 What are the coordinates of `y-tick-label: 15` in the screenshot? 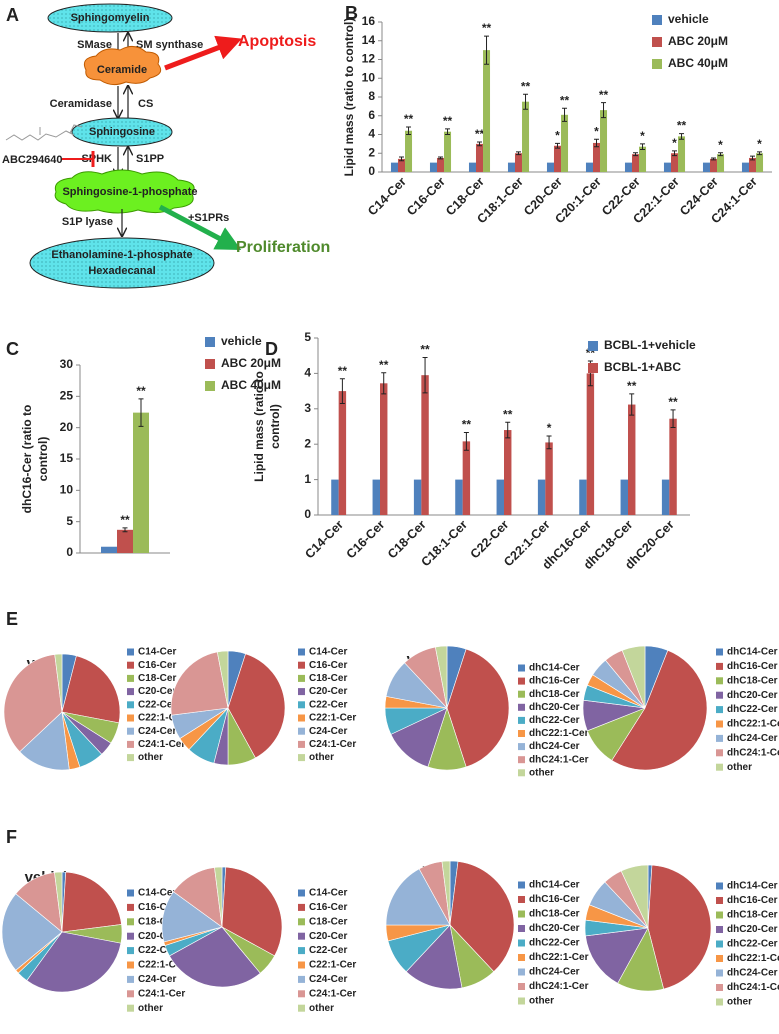 It's located at (67, 458).